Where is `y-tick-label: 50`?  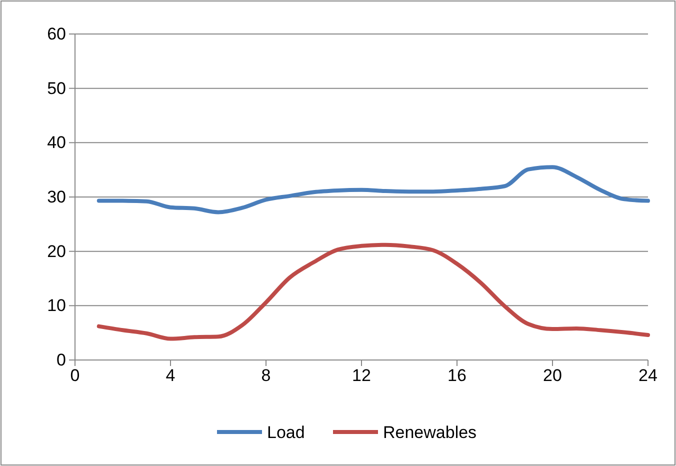
y-tick-label: 50 is located at coordinates (56, 88).